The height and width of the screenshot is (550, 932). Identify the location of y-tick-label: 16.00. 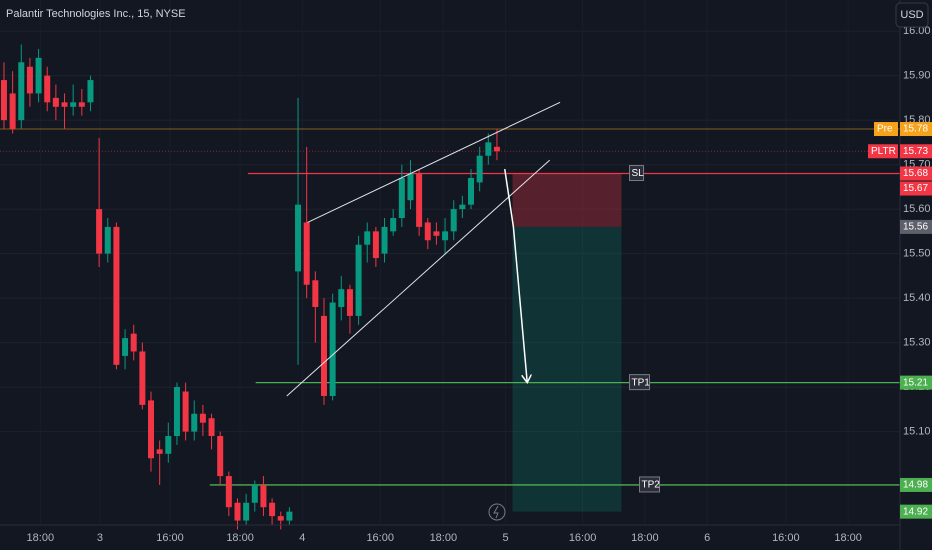
(917, 31).